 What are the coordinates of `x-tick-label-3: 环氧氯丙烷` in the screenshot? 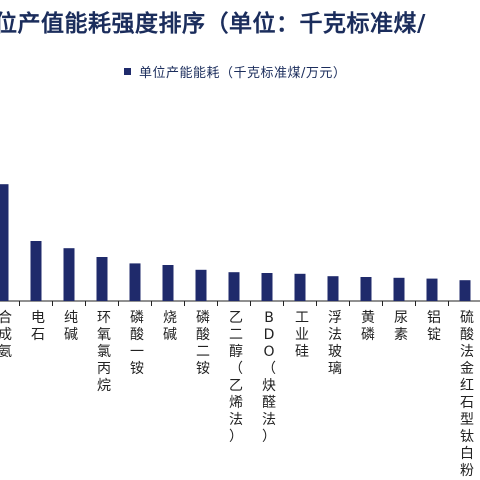 It's located at (104, 352).